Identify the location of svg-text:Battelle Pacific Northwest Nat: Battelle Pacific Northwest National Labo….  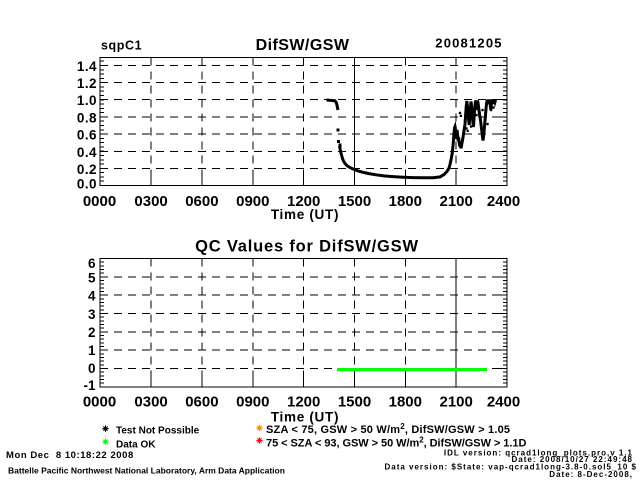
(146, 471).